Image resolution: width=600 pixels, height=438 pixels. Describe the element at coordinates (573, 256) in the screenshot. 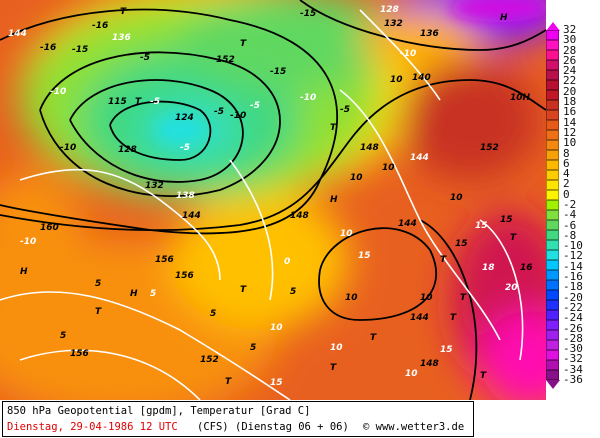

I see `legend-label: -12` at that location.